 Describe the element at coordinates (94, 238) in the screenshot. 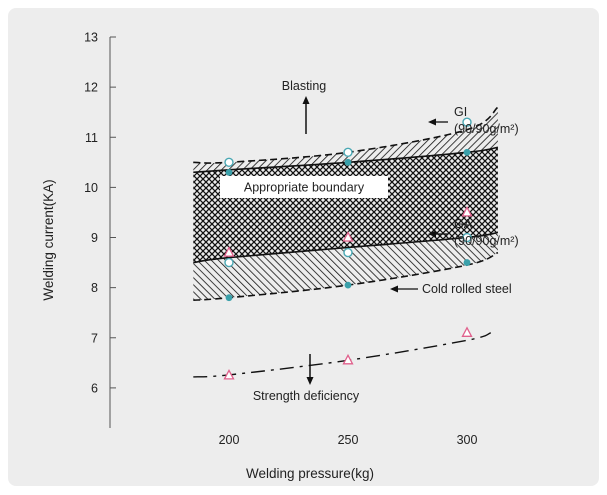

I see `y-tick-label: 9` at that location.